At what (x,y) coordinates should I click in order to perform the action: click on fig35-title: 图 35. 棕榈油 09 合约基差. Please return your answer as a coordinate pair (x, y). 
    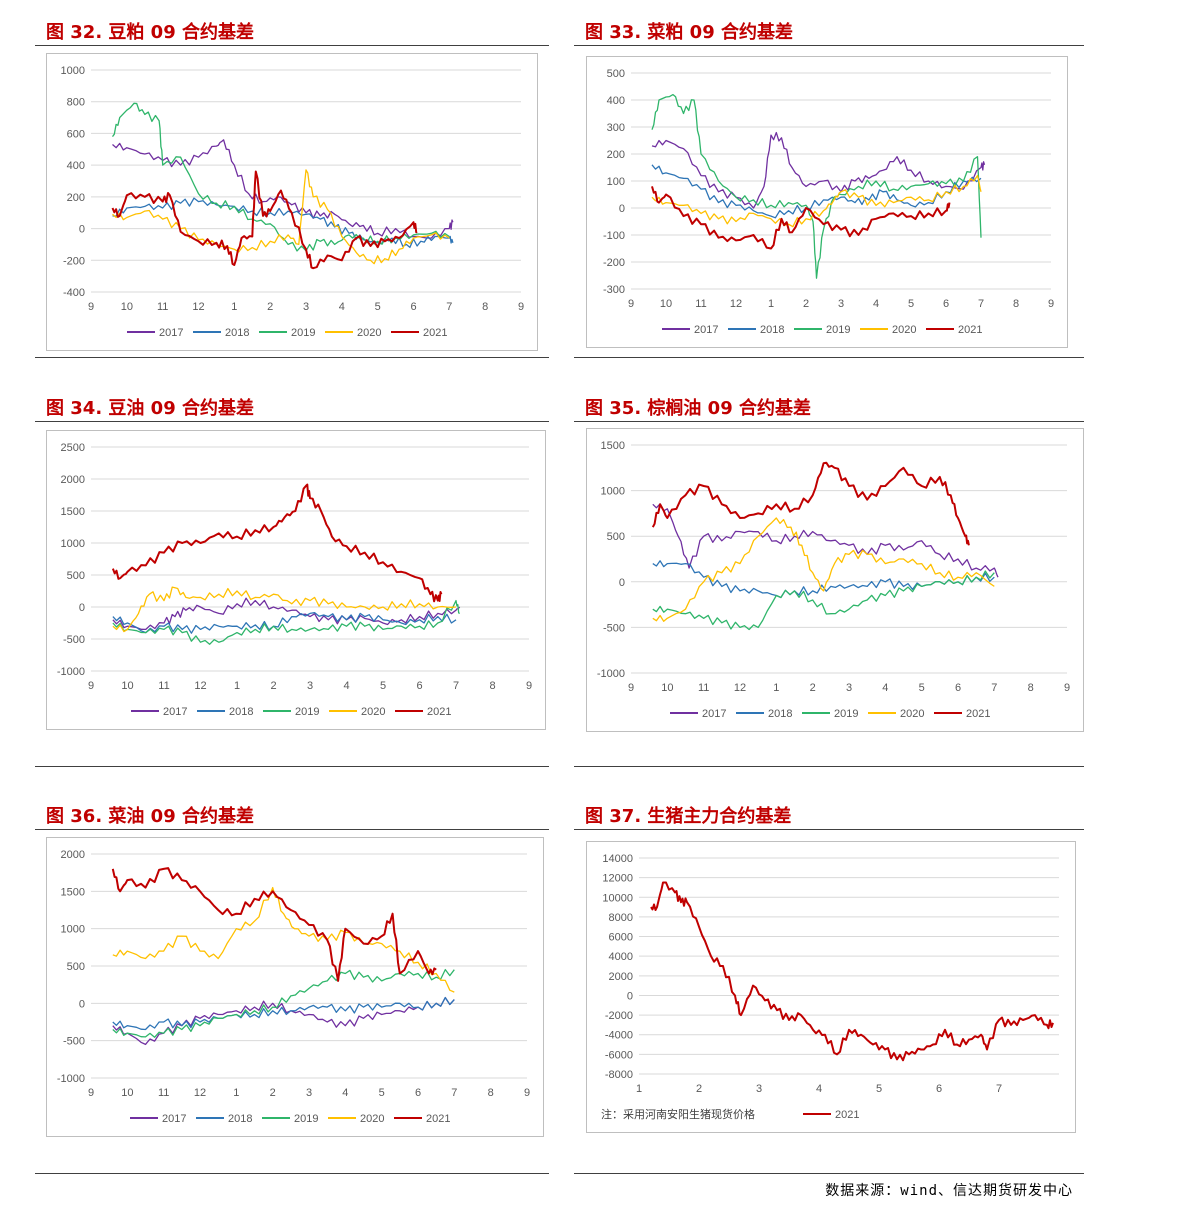
    Looking at the image, I should click on (698, 408).